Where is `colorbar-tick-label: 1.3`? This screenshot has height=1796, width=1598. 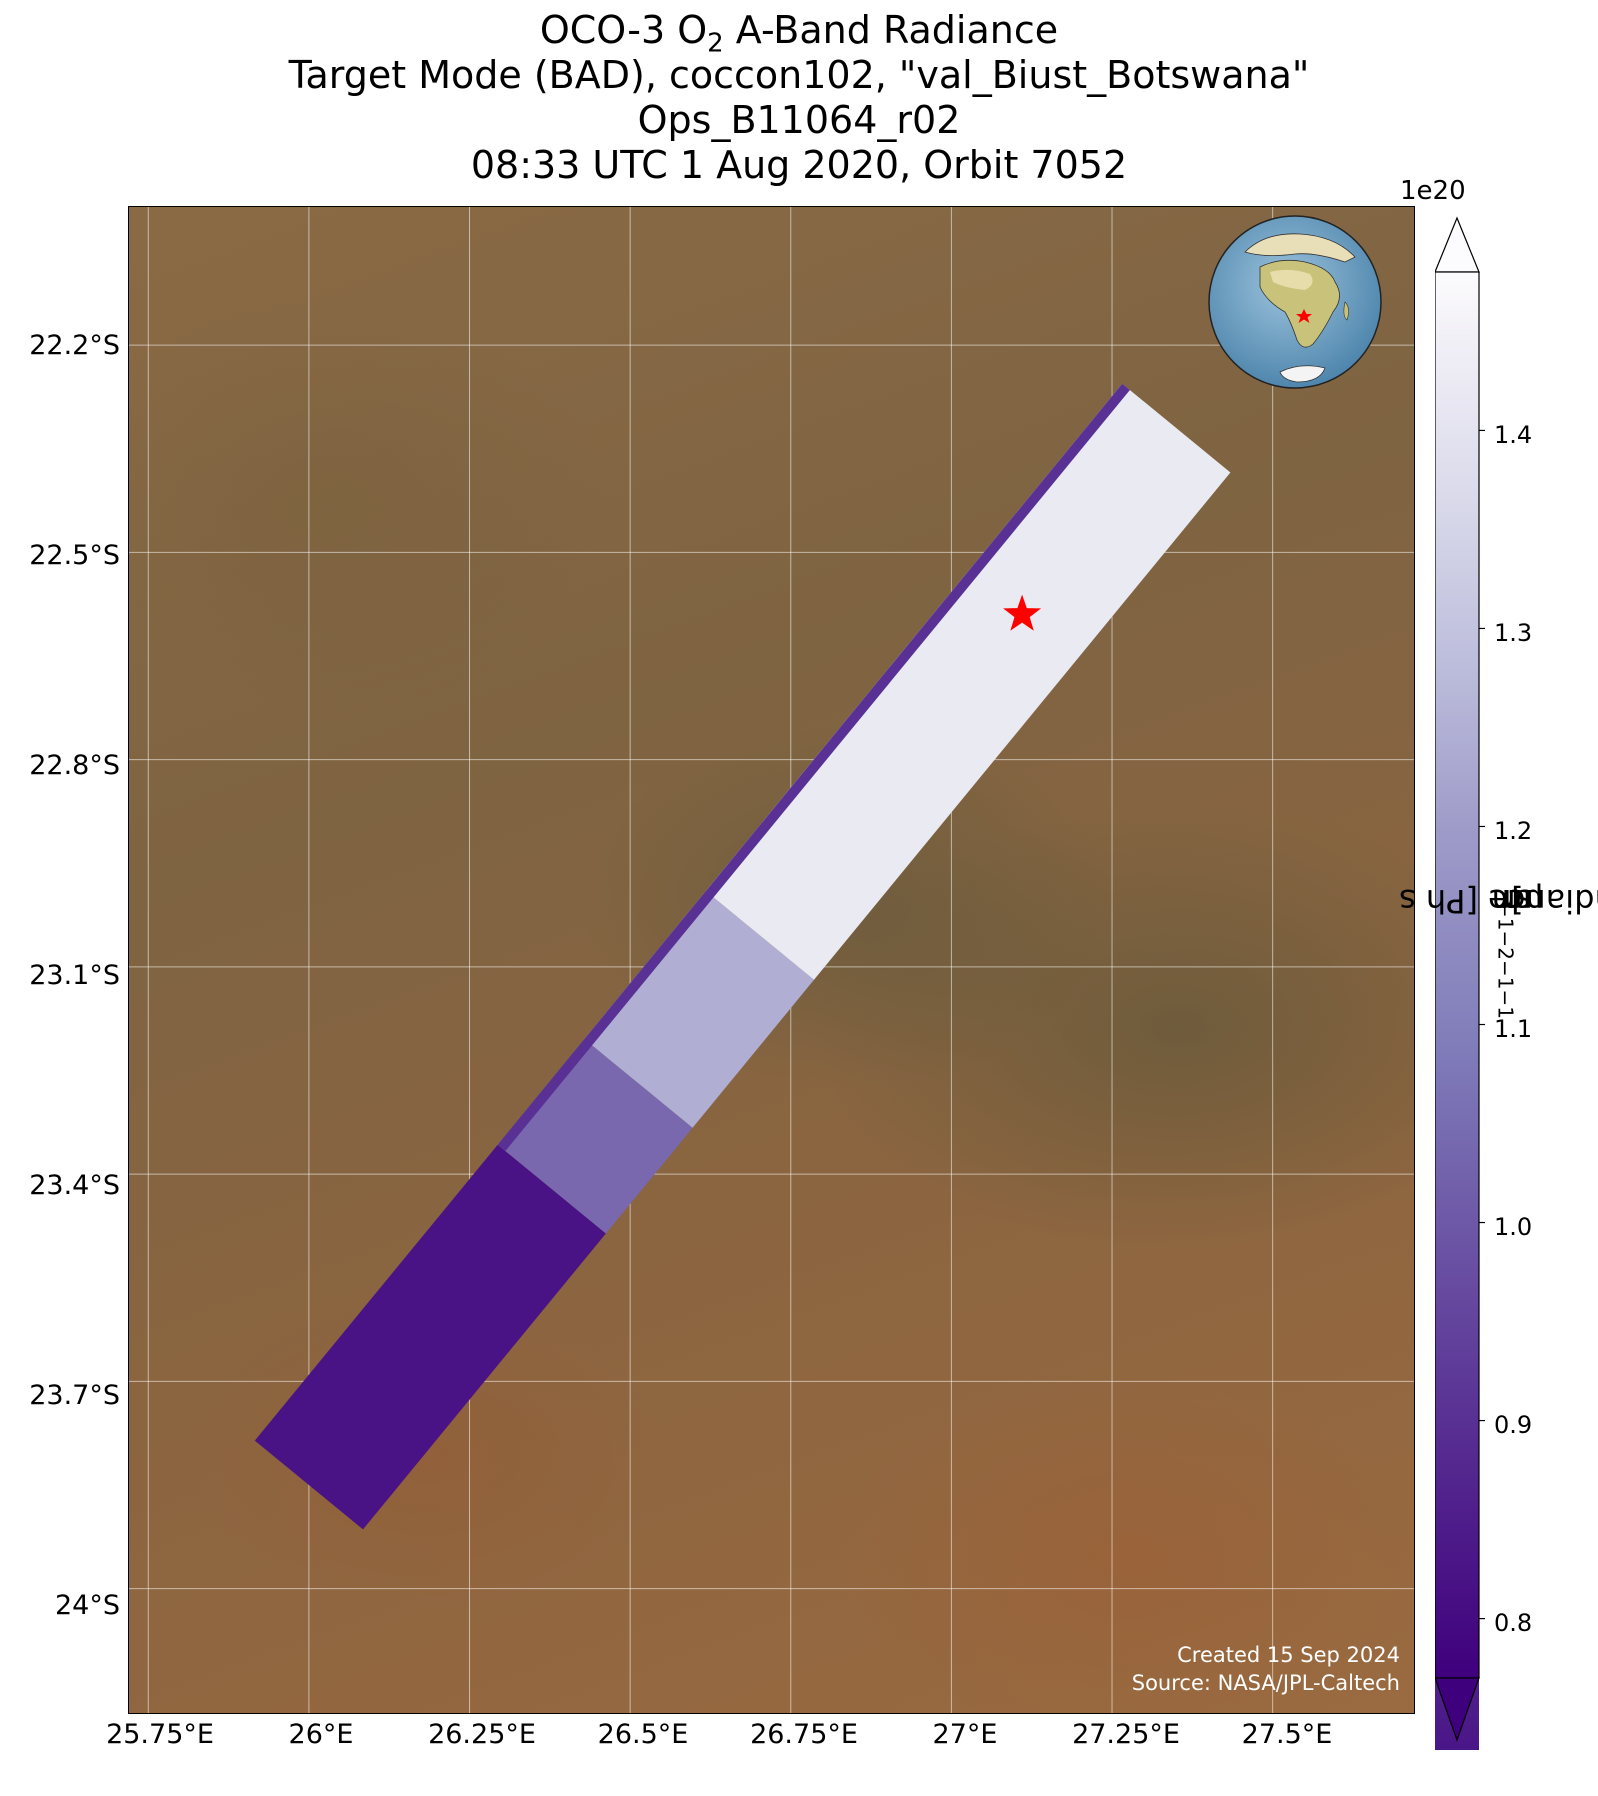 colorbar-tick-label: 1.3 is located at coordinates (1513, 633).